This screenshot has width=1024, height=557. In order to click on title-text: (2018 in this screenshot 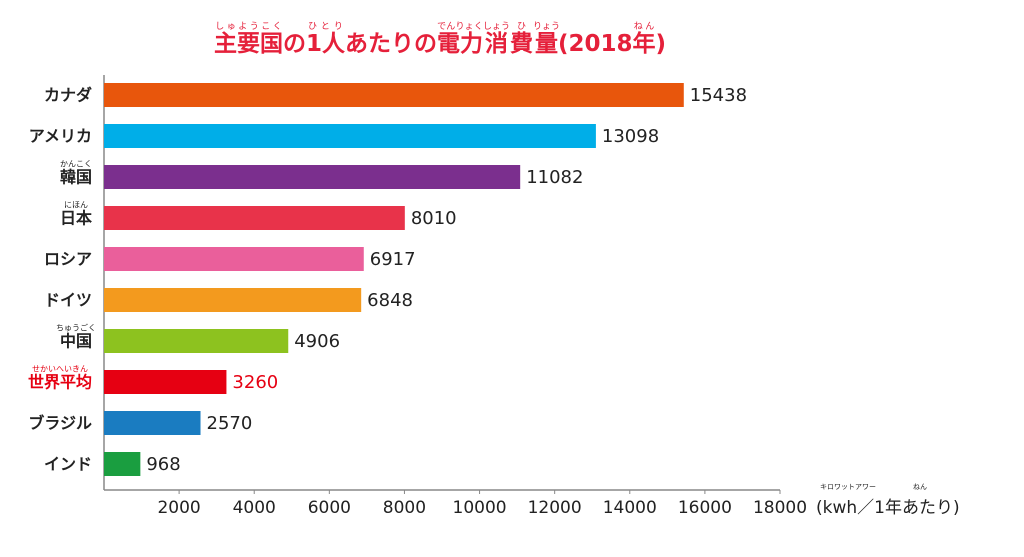, I will do `click(595, 44)`.